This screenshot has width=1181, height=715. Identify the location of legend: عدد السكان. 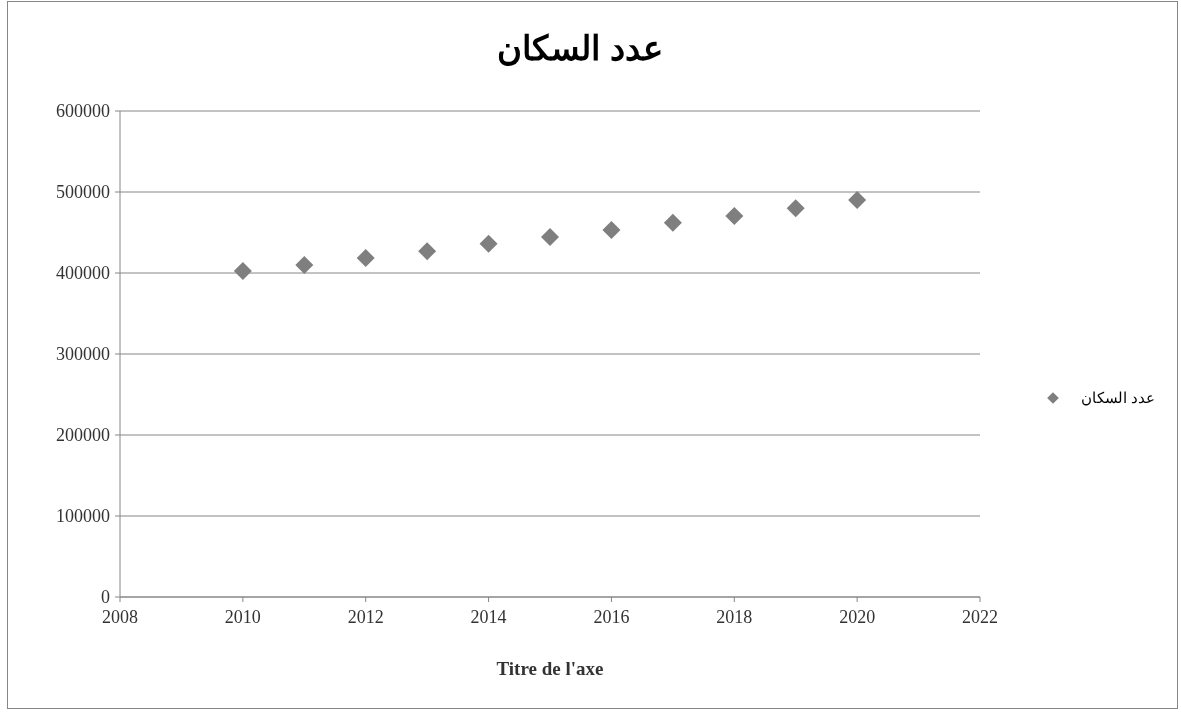
(1101, 397).